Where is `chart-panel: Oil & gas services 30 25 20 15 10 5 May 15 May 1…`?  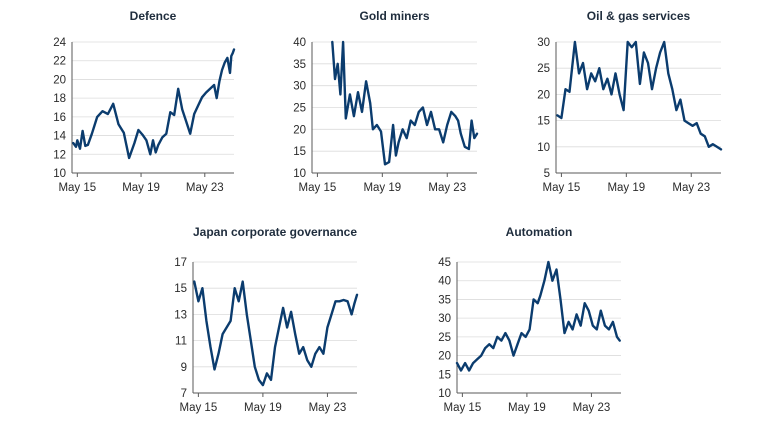 chart-panel: Oil & gas services 30 25 20 15 10 5 May 15 May 1… is located at coordinates (630, 101).